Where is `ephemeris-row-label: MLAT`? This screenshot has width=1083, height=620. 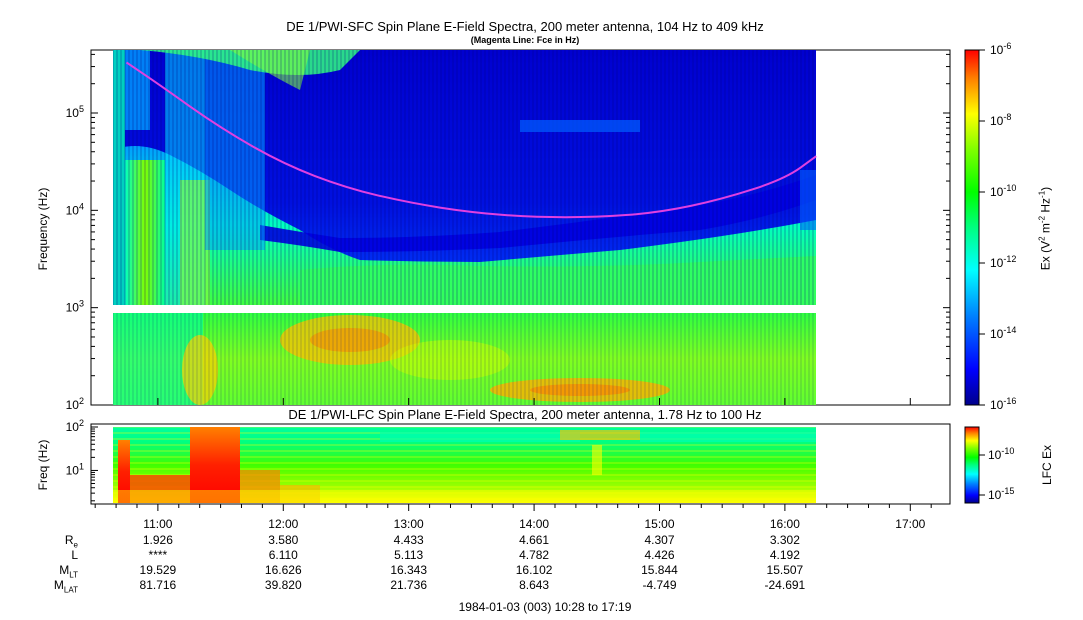
ephemeris-row-label: MLAT is located at coordinates (65, 586).